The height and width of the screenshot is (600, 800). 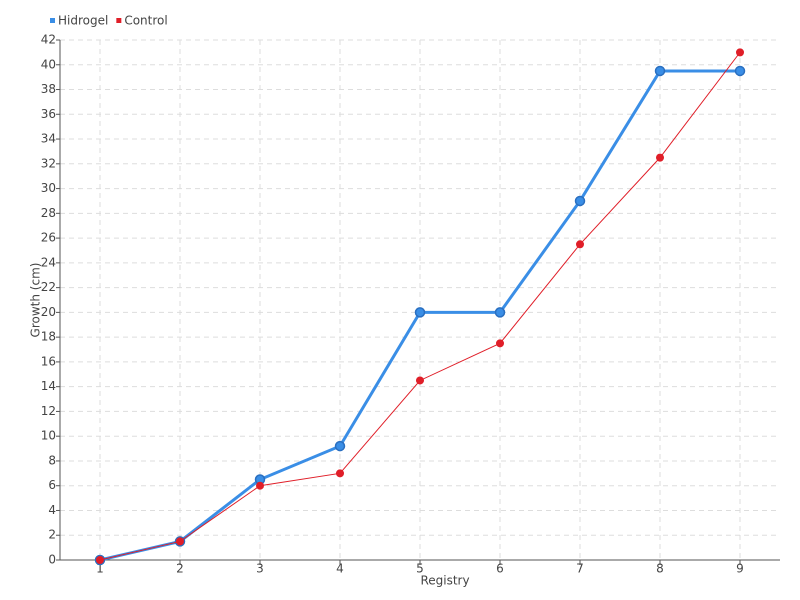 I want to click on y-tick-label: 26, so click(x=48, y=238).